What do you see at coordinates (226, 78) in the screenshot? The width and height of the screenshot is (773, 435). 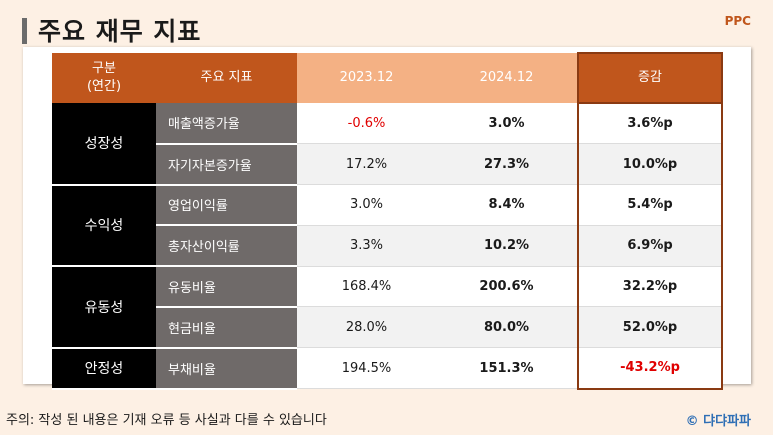 I see `header-metric: 주요 지표` at bounding box center [226, 78].